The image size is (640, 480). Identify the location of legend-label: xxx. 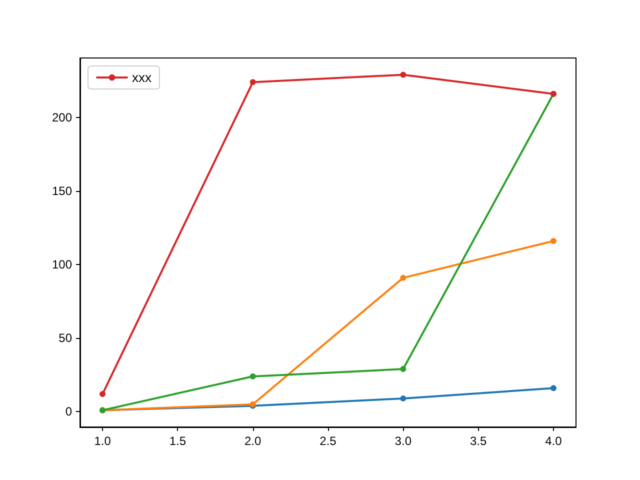
(142, 77).